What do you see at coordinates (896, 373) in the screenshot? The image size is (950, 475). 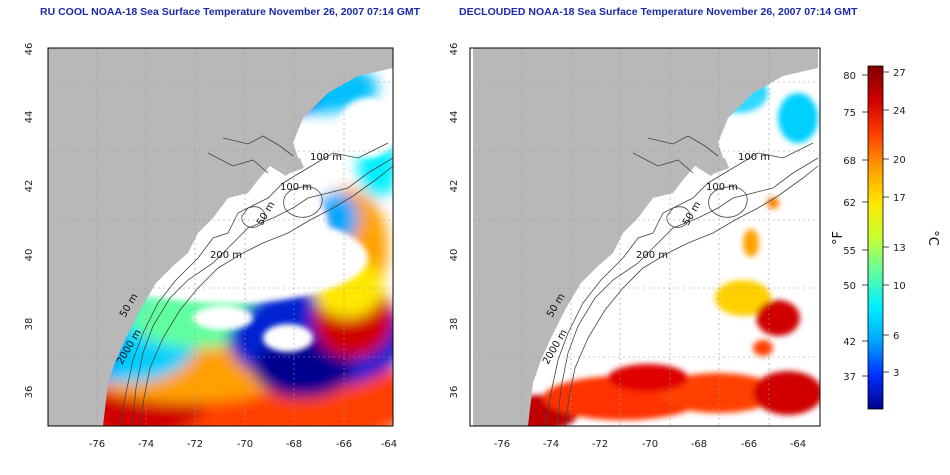 I see `c-tick: 3` at bounding box center [896, 373].